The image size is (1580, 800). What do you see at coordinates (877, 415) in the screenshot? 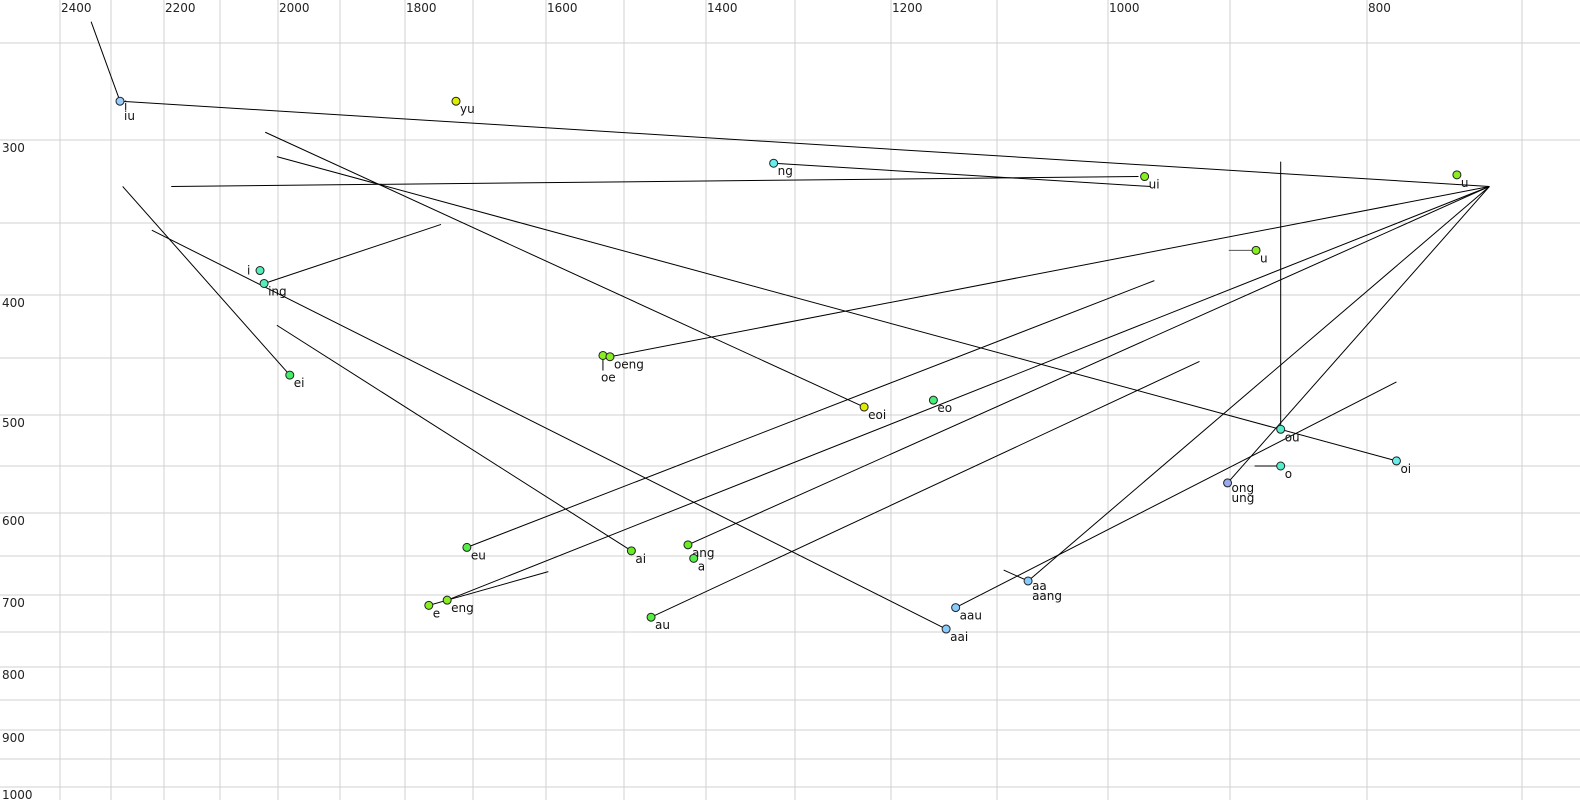
I see `point-label: eoi` at bounding box center [877, 415].